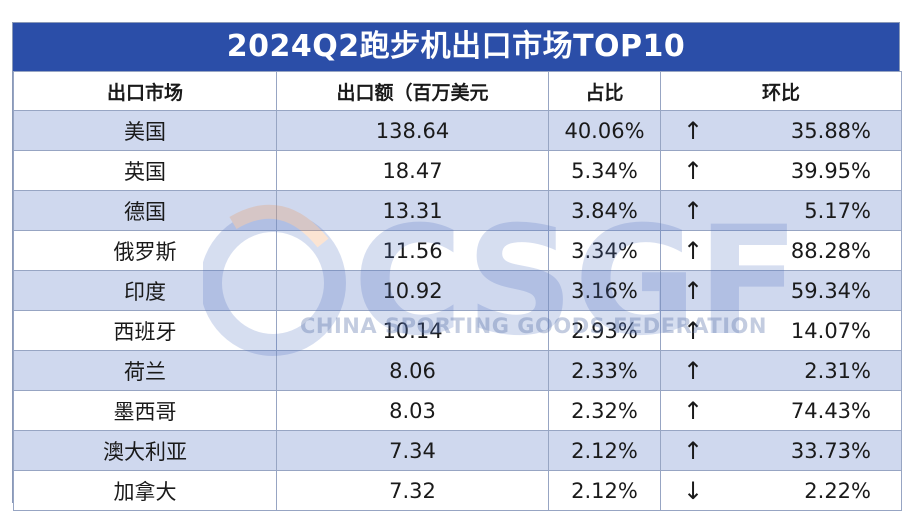  What do you see at coordinates (412, 210) in the screenshot?
I see `amount-cell: 13.31` at bounding box center [412, 210].